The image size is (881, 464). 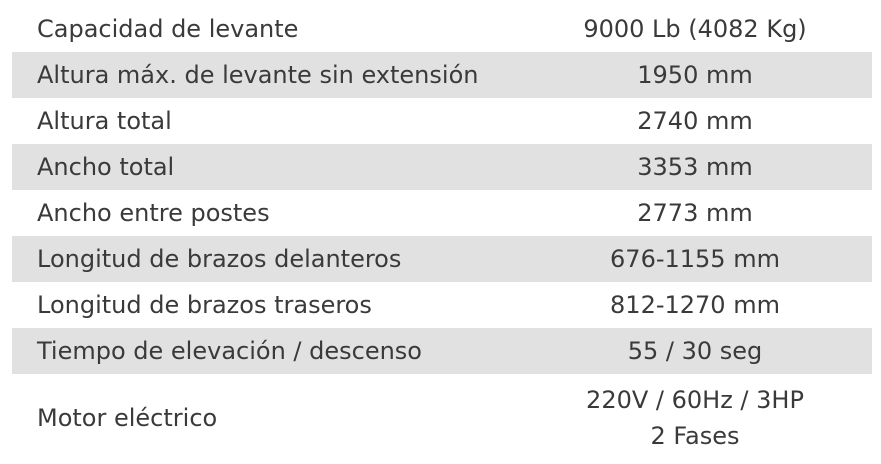 I want to click on spec-row-brazos-traseros: Longitud de brazos traseros 812-1270 mm, so click(x=442, y=305).